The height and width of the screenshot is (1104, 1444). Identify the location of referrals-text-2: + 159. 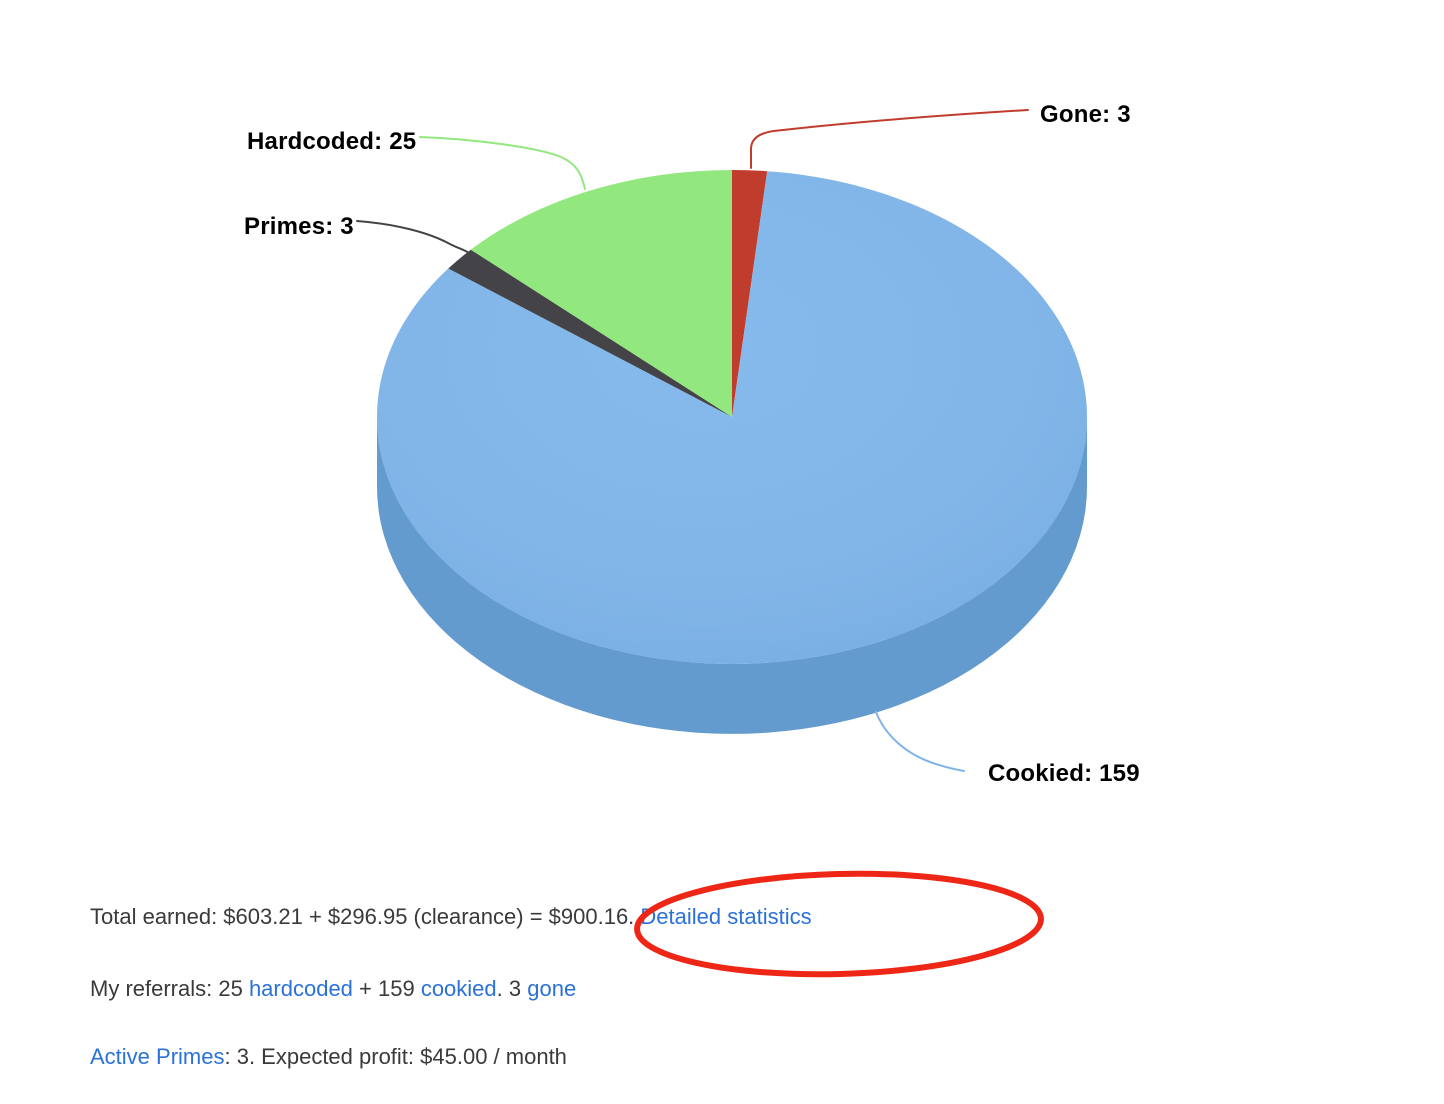
(386, 988).